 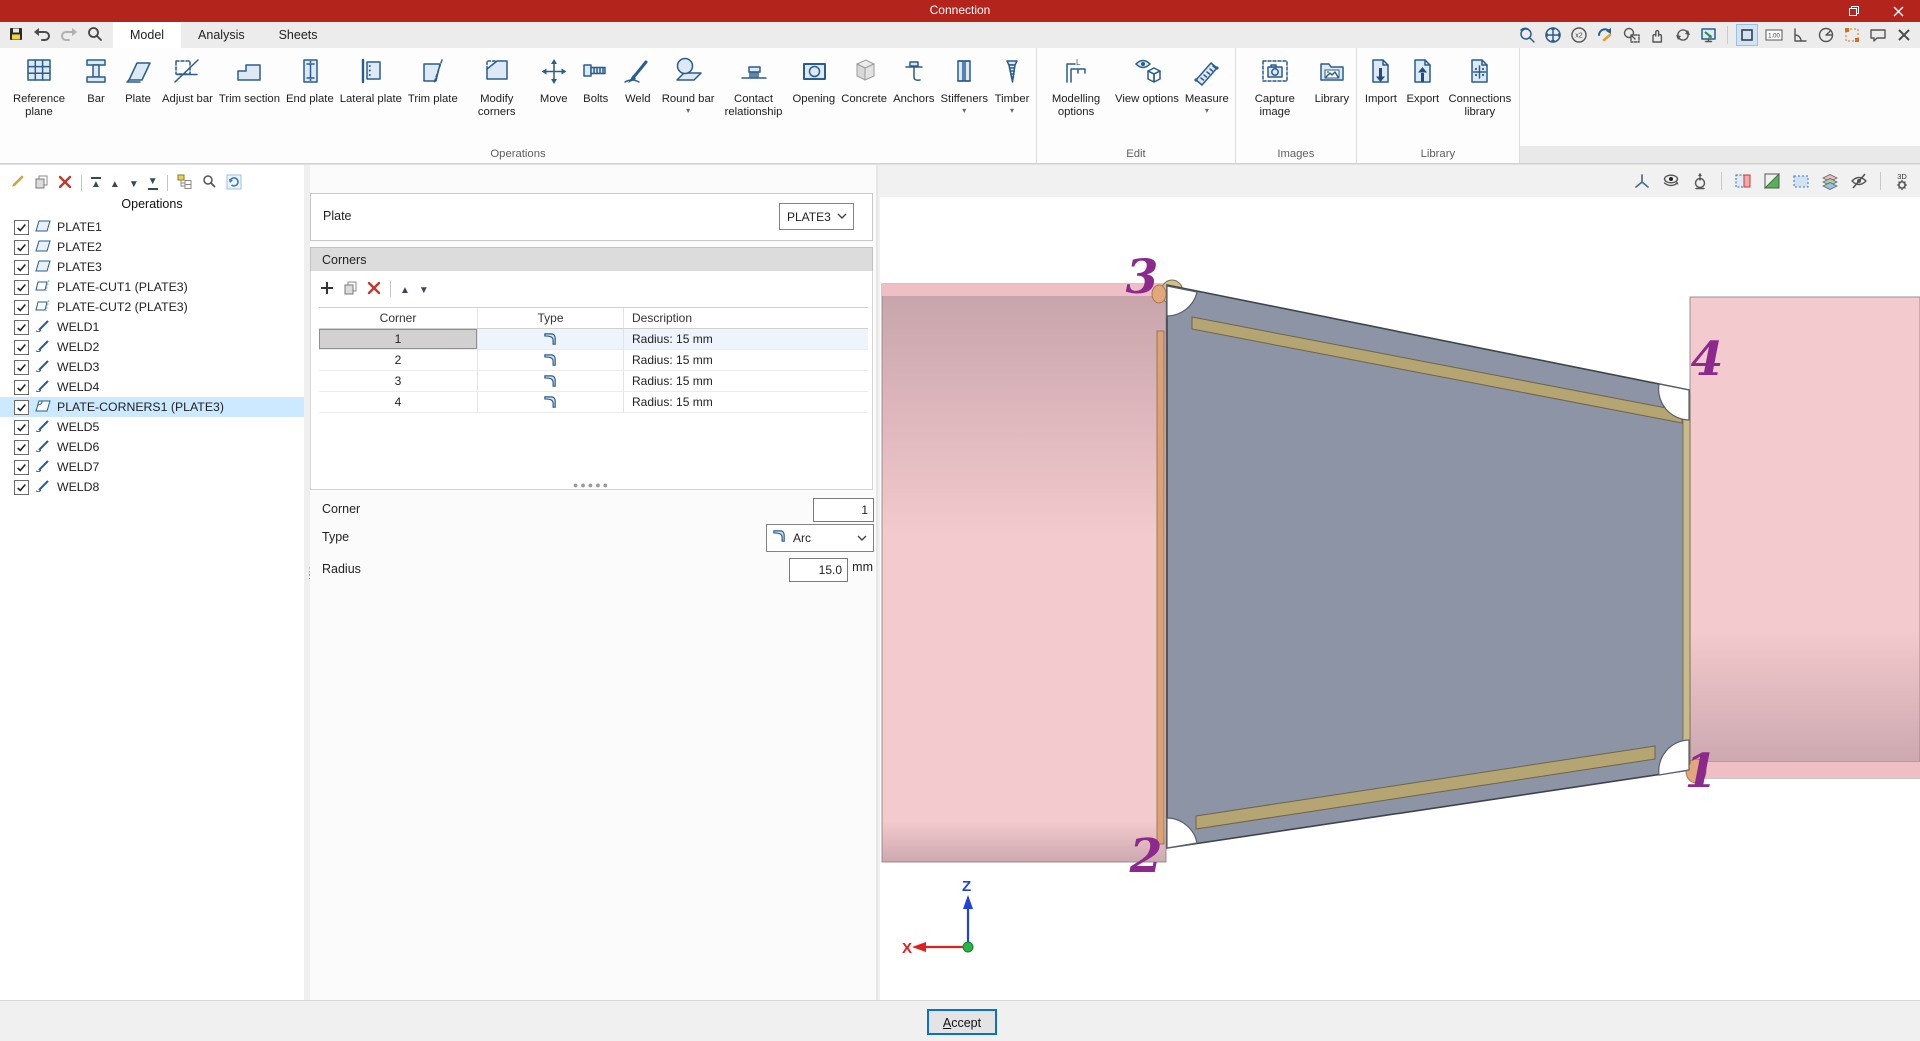 I want to click on tree-item-plate3: PLATE3, so click(x=152, y=267).